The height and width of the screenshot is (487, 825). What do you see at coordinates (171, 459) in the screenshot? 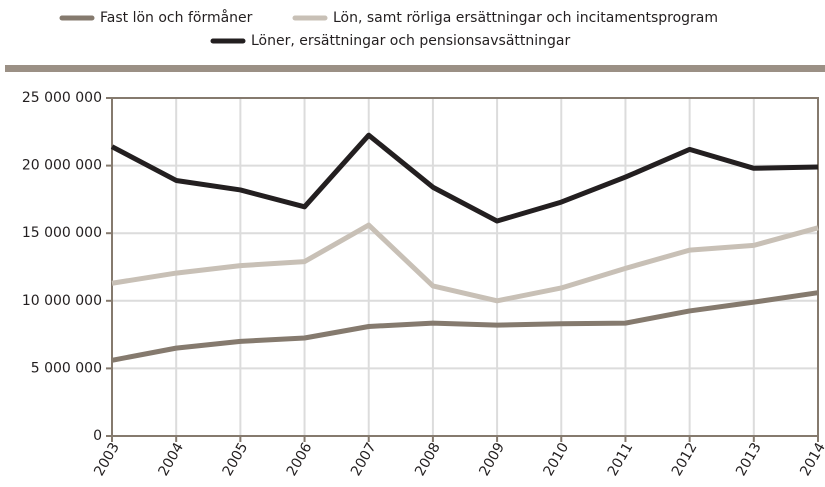
I see `x-tick-label: 2004` at bounding box center [171, 459].